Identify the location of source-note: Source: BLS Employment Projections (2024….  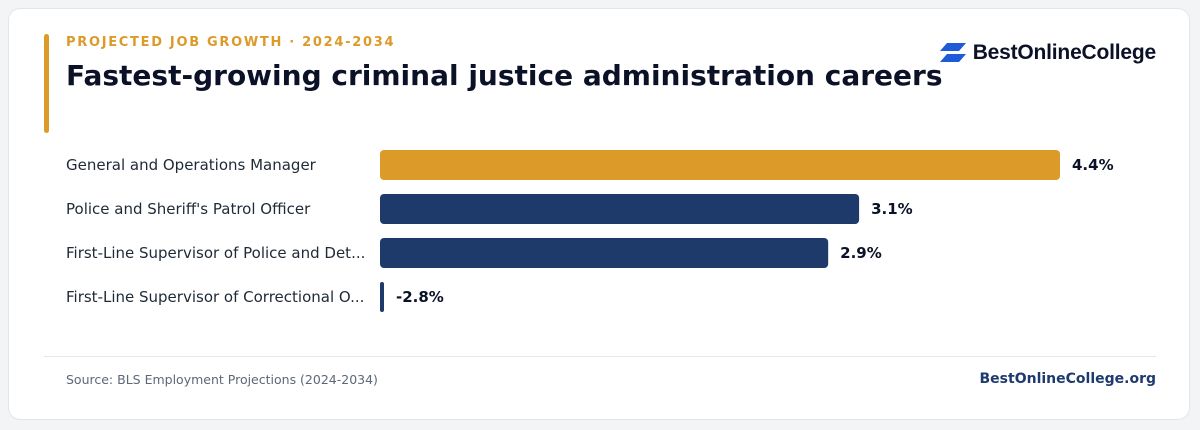
(222, 379).